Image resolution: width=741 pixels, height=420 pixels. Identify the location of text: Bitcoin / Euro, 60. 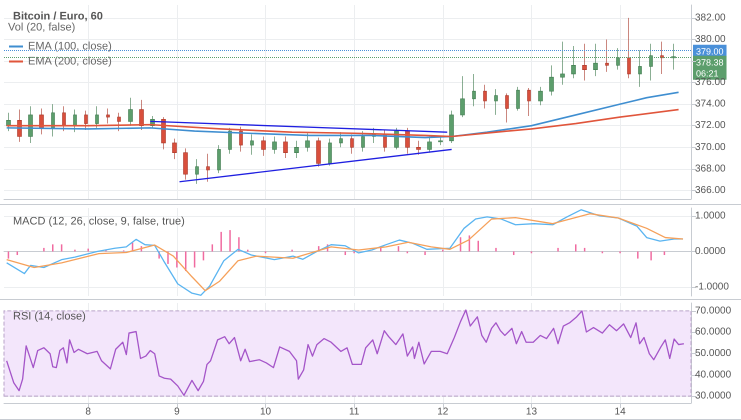
(58, 16).